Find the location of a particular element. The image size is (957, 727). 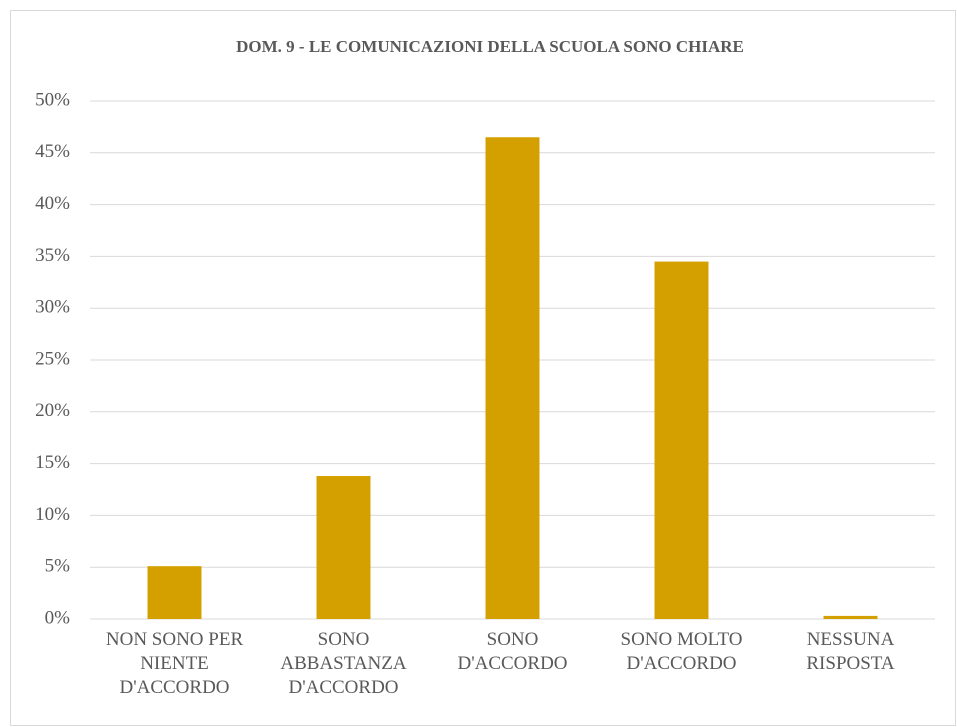

y-tick-label: 25% is located at coordinates (52, 358).